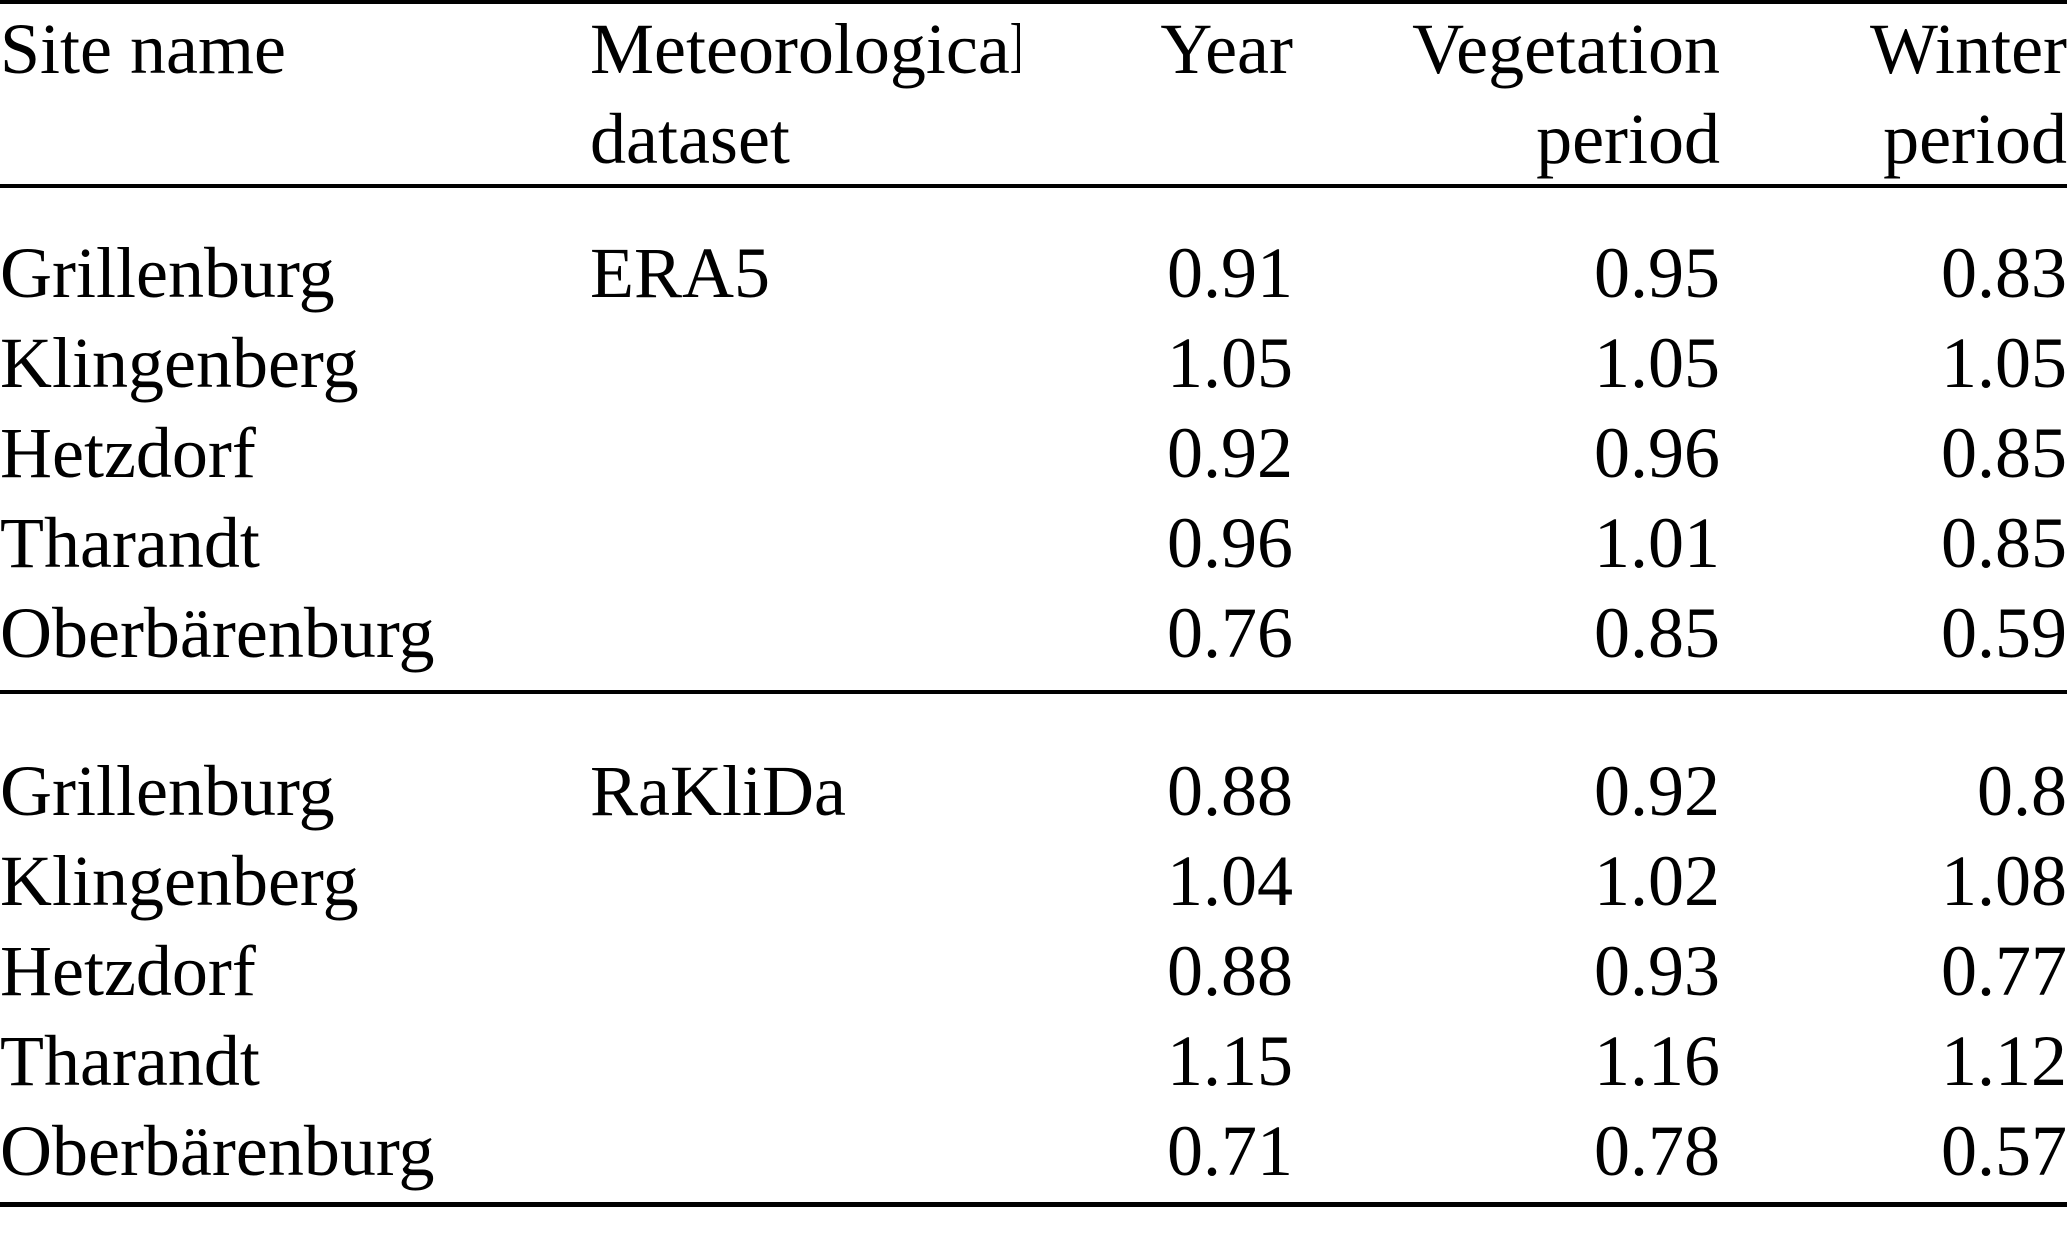 Image resolution: width=2067 pixels, height=1252 pixels. Describe the element at coordinates (1230, 453) in the screenshot. I see `year-cell: 0.92` at that location.